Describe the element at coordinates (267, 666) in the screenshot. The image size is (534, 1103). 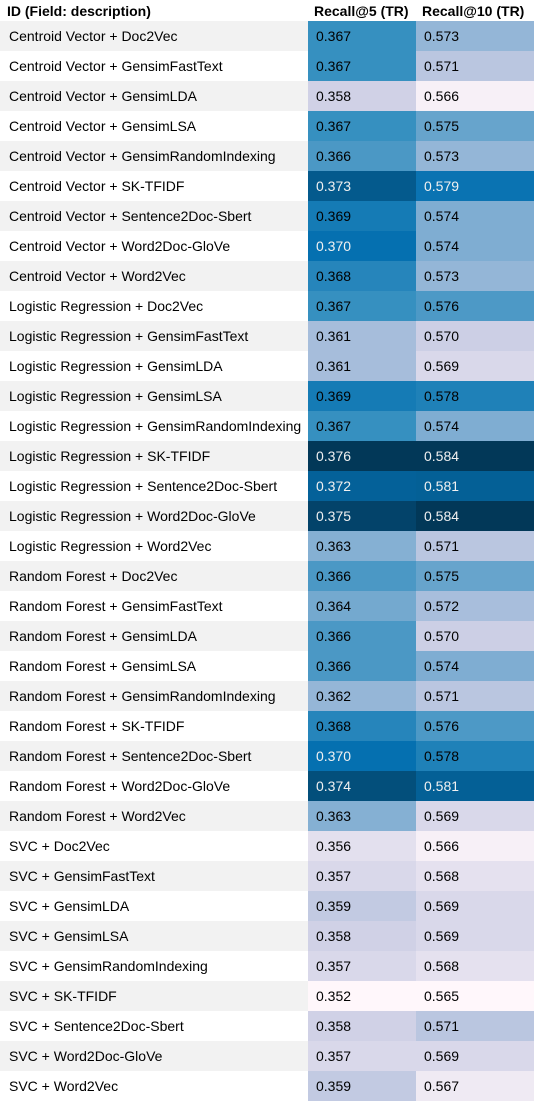
I see `table-row: Random Forest + GensimLSA 0.366 0.574` at that location.